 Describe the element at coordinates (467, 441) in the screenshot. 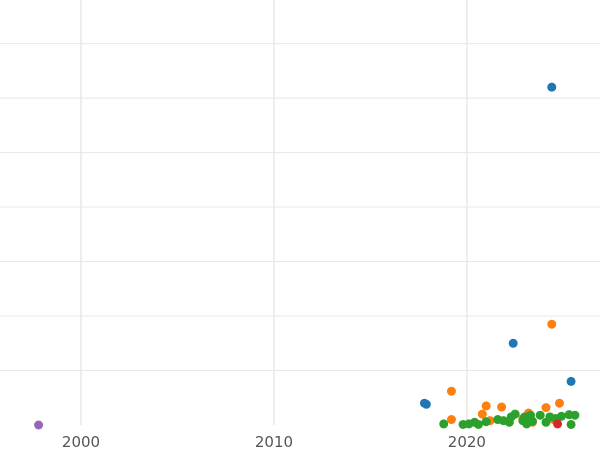

I see `x-tick-label: 2020` at that location.